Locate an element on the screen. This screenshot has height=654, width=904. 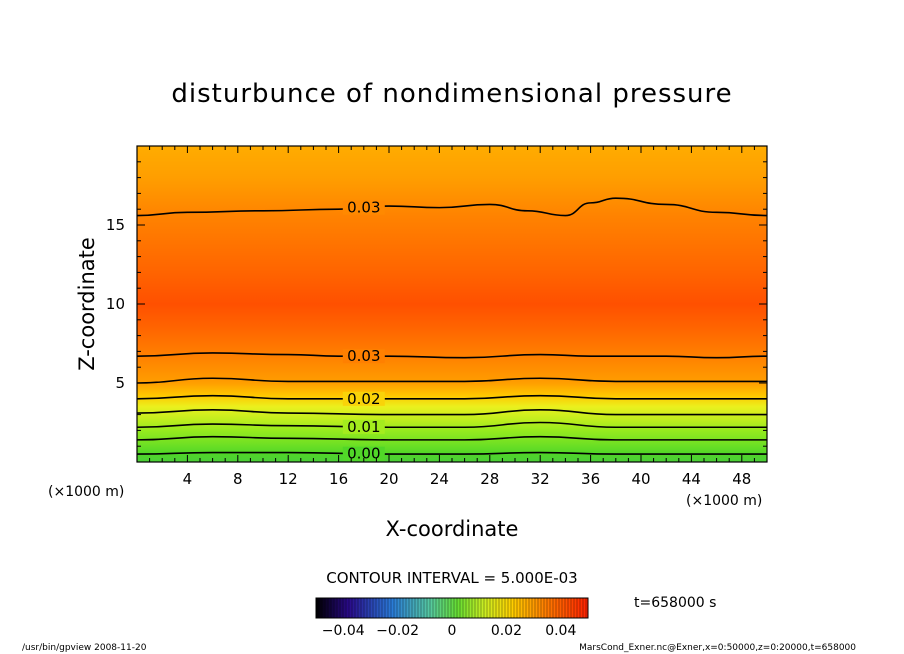
chart-title: disturbunce of nondimensional pressure is located at coordinates (451, 94).